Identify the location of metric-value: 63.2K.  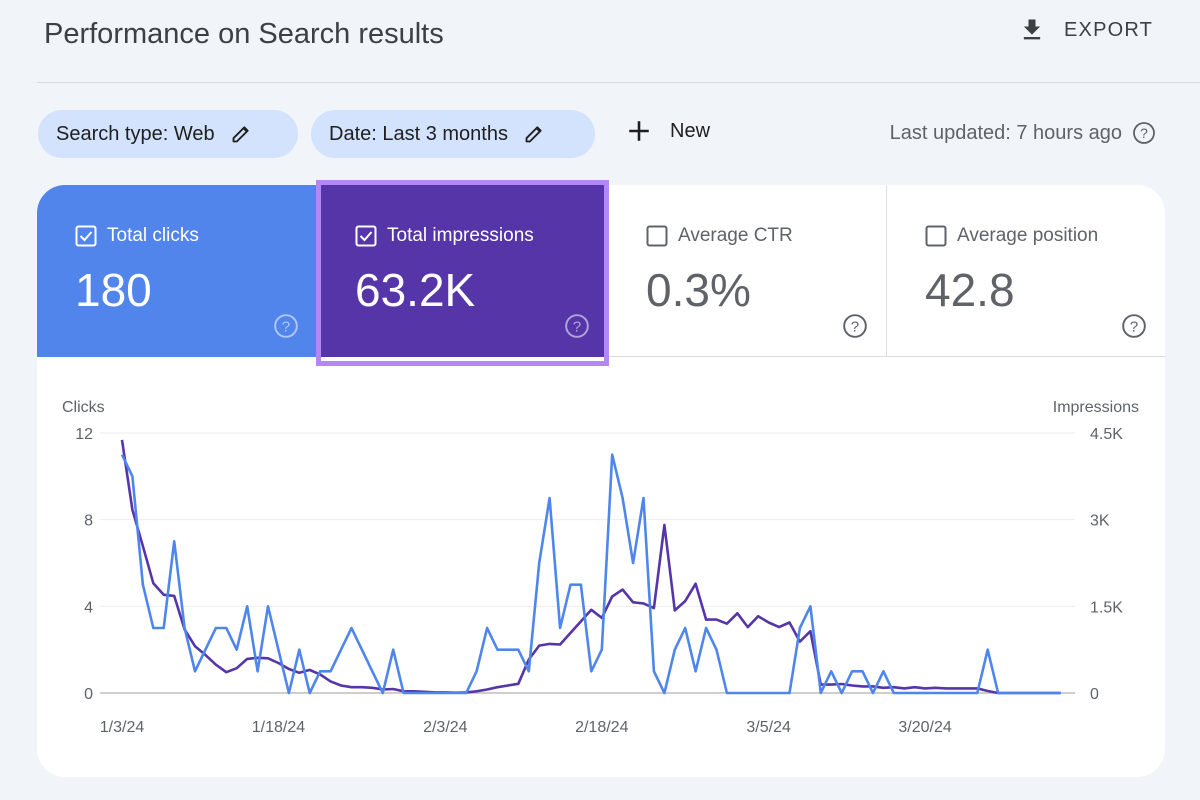
(415, 290).